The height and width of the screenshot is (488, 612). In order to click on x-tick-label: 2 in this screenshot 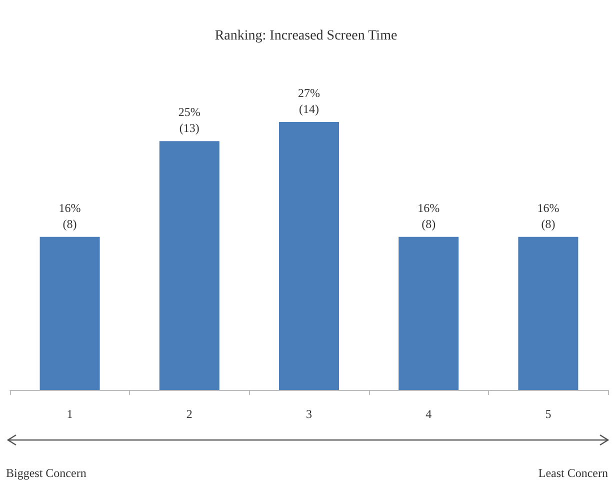, I will do `click(189, 414)`.